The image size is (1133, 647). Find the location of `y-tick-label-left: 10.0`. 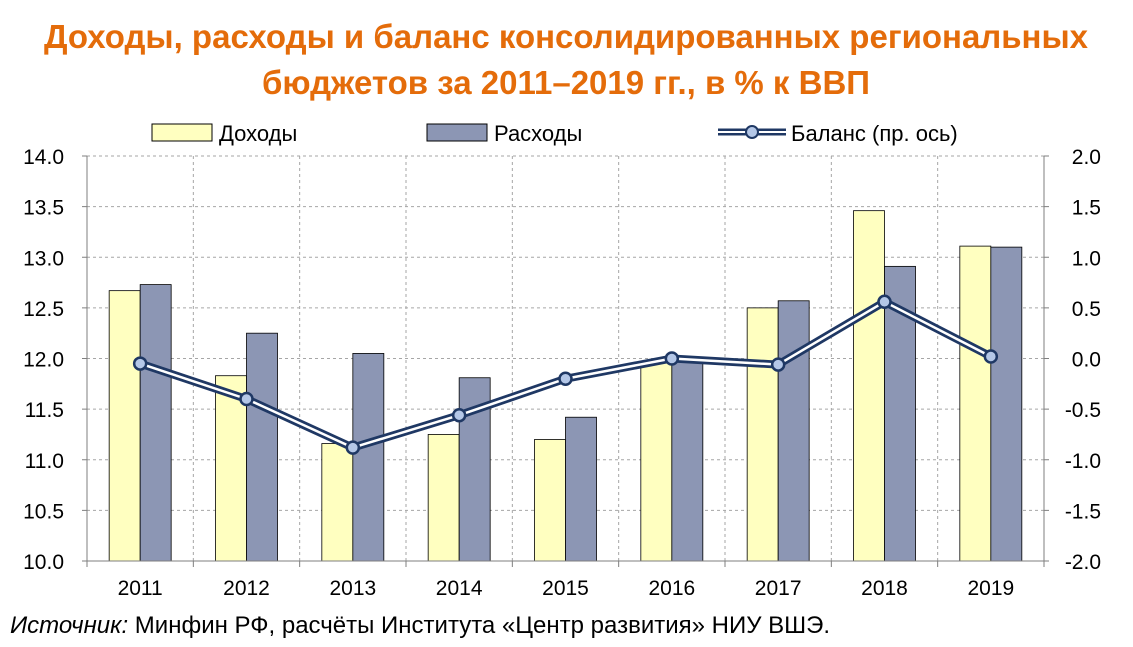

y-tick-label-left: 10.0 is located at coordinates (43, 562).